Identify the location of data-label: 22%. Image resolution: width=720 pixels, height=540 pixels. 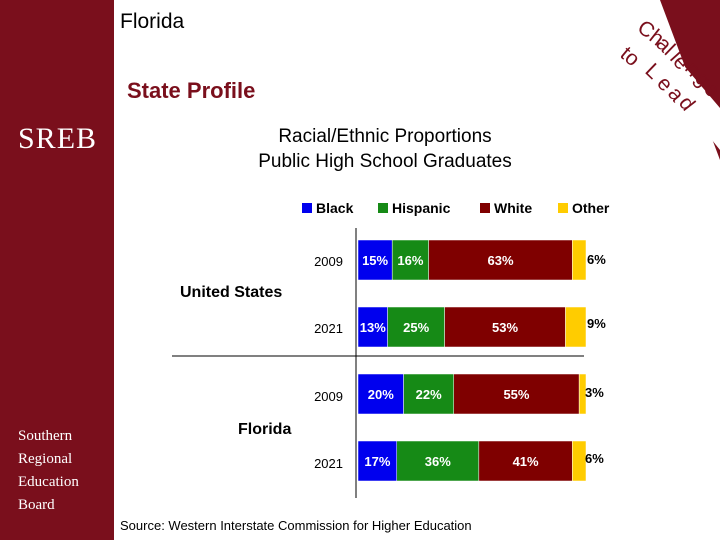
(429, 394).